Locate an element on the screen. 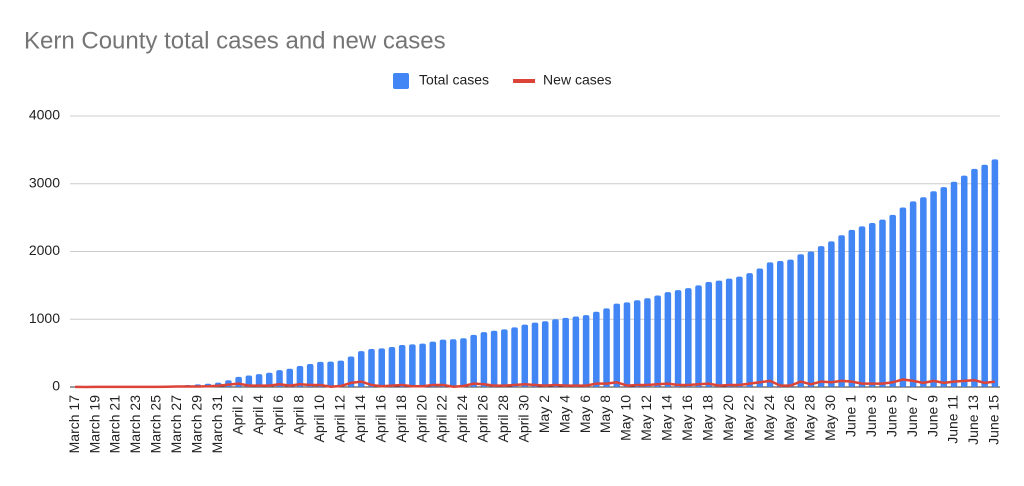 Image resolution: width=1024 pixels, height=486 pixels. x-tick-label: March 25 is located at coordinates (156, 424).